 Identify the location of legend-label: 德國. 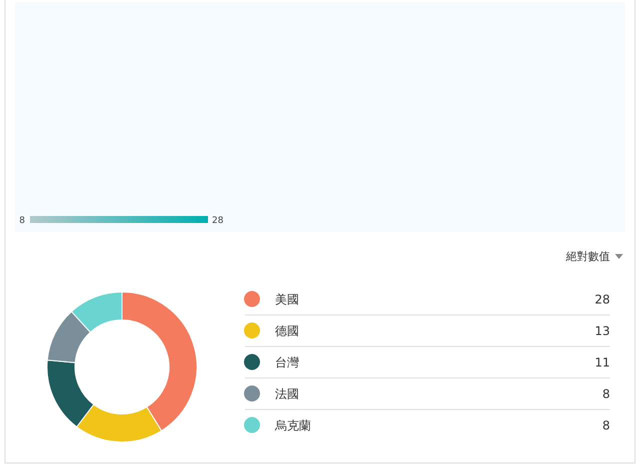
(287, 331).